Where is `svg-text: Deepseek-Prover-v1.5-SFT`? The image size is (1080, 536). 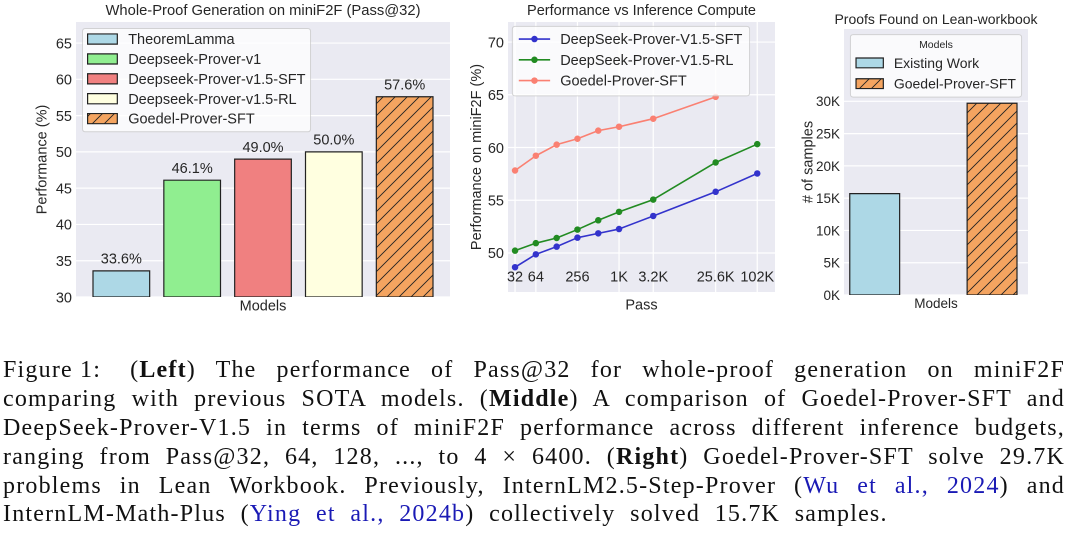 svg-text: Deepseek-Prover-v1.5-SFT is located at coordinates (216, 80).